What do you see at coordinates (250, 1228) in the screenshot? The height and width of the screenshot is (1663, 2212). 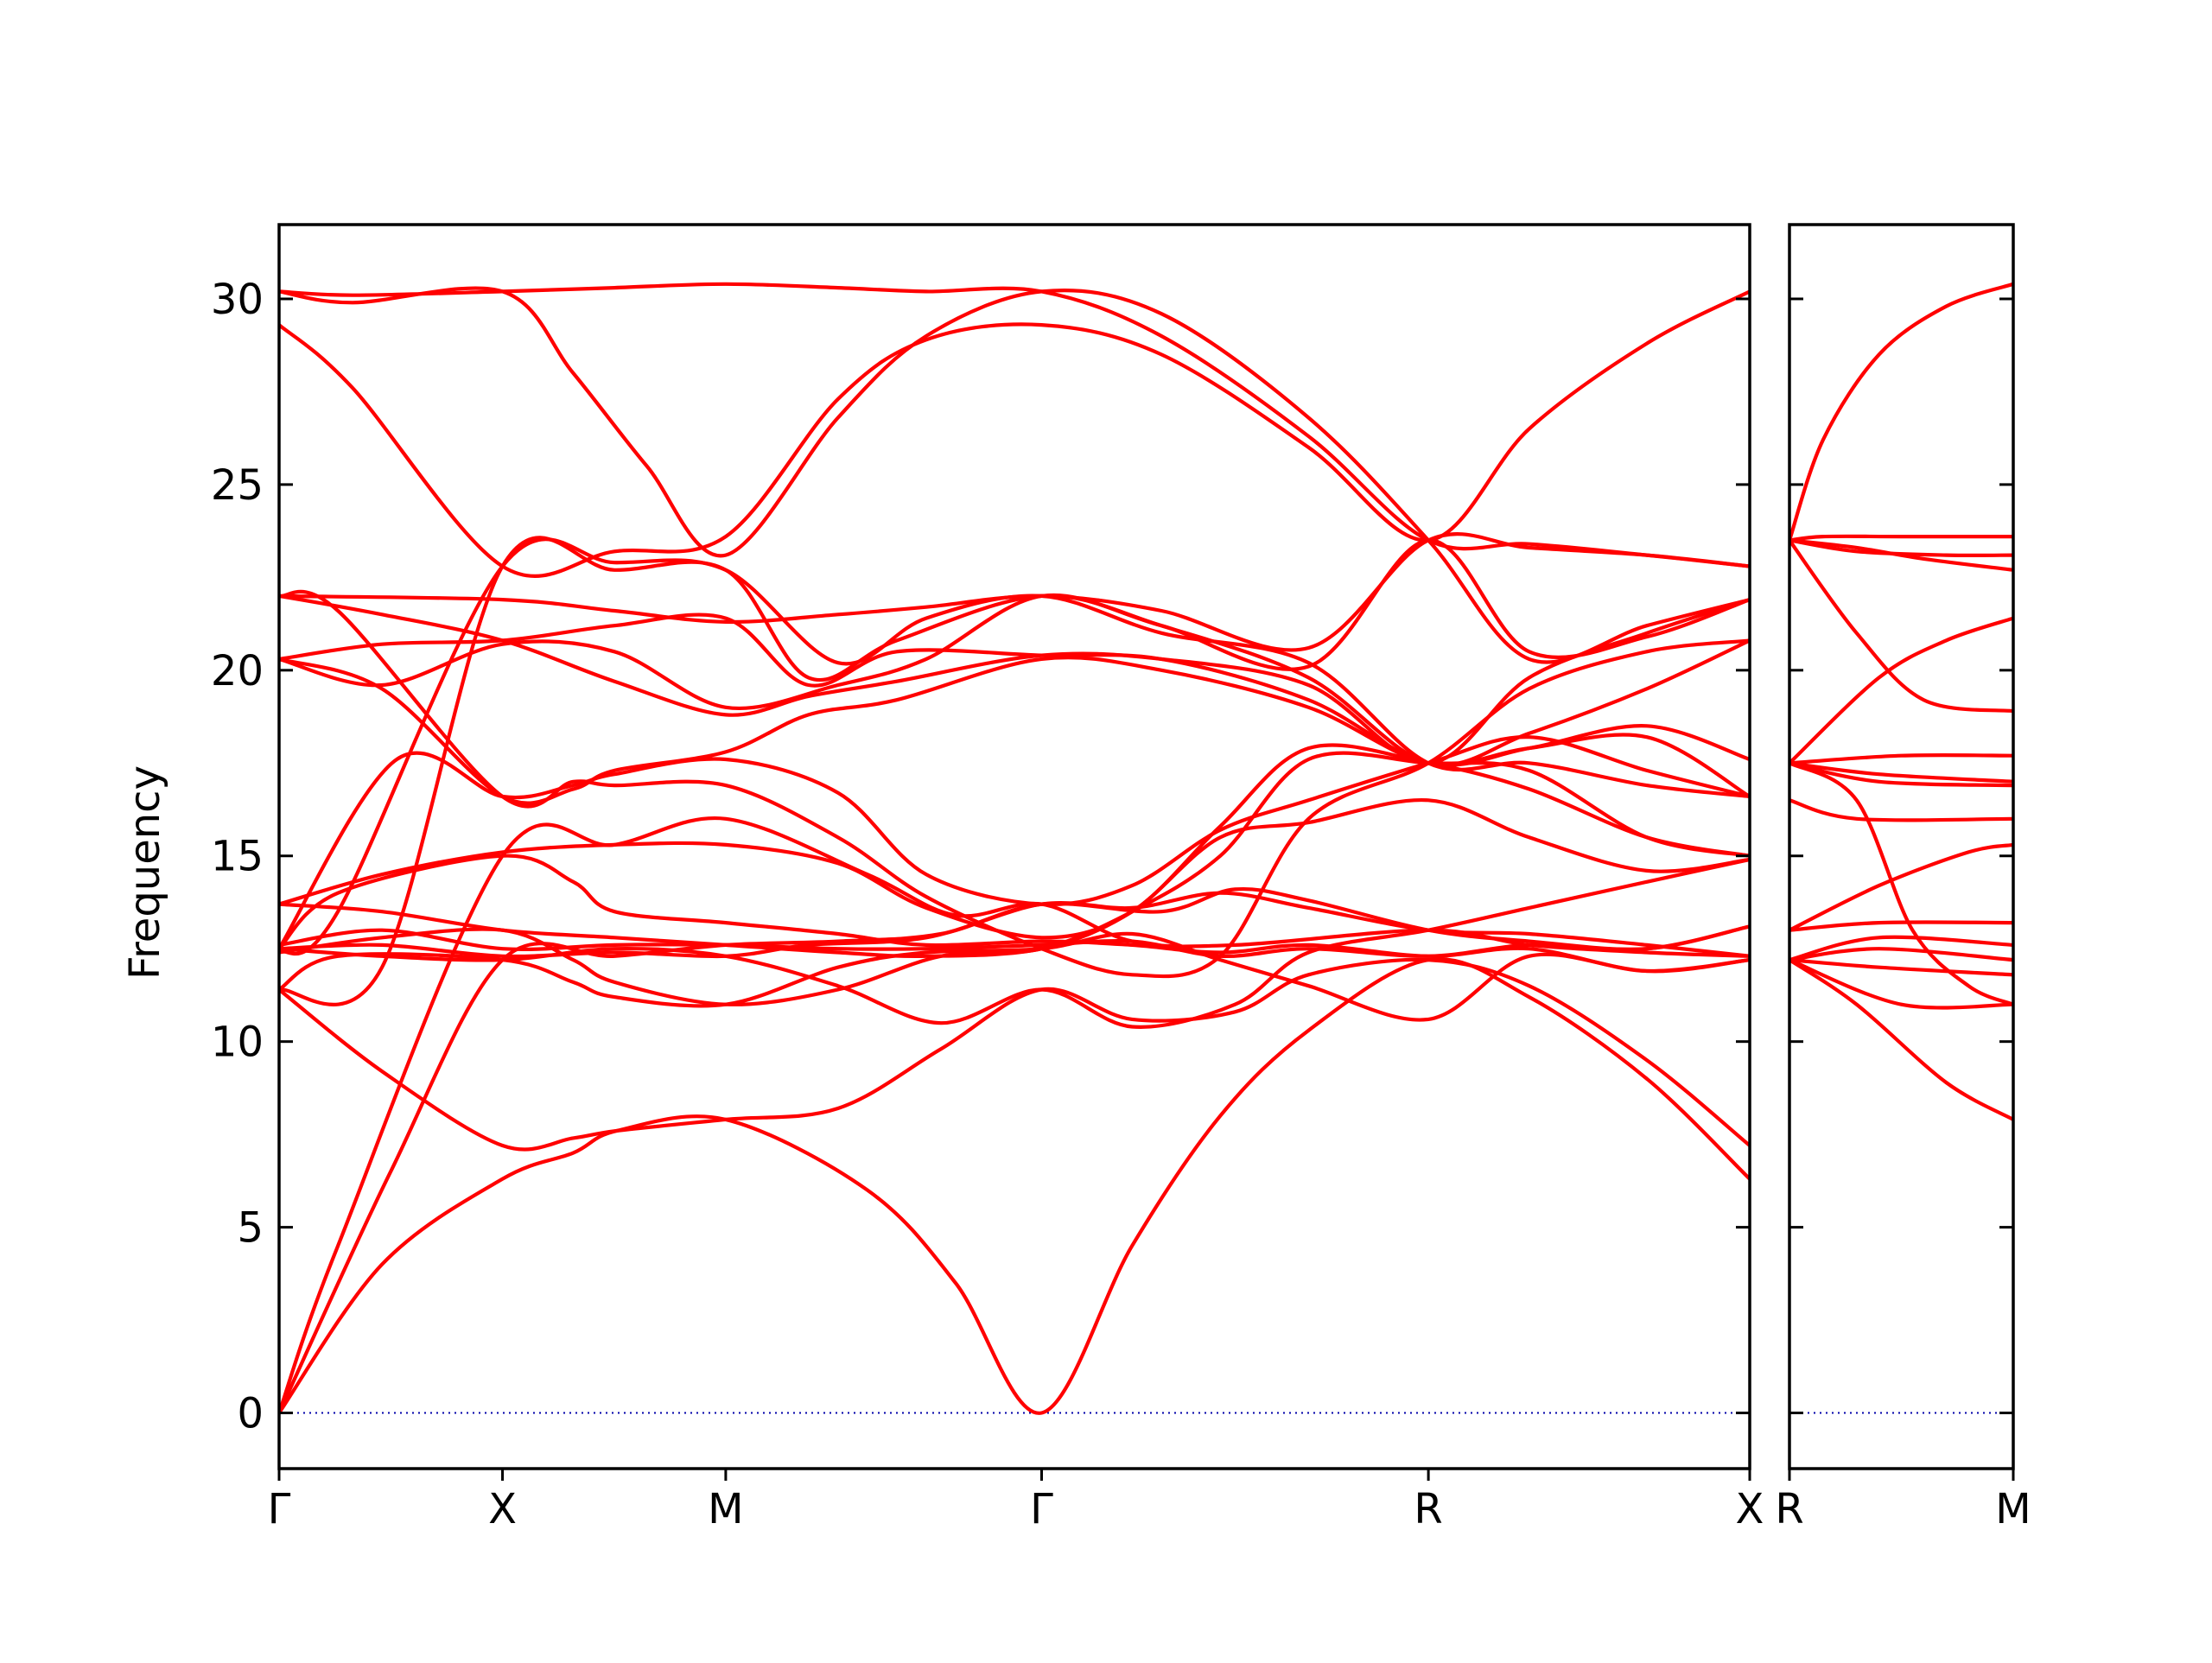 I see `y-tick-label: 5` at bounding box center [250, 1228].